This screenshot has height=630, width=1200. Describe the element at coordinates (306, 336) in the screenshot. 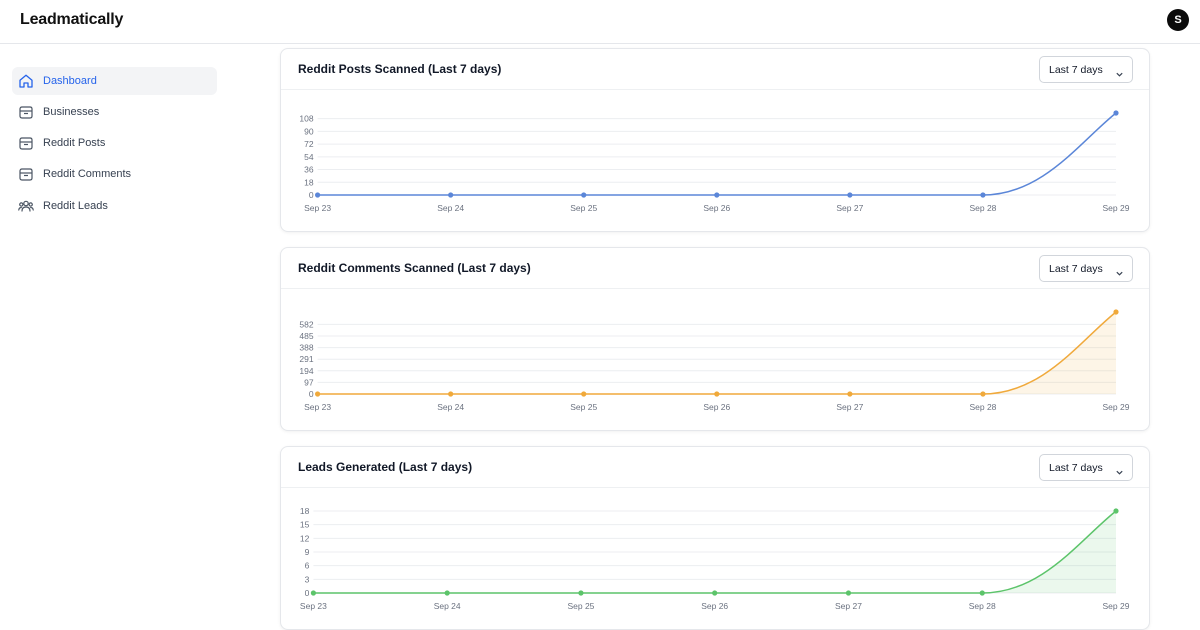

I see `y-tick-label: 485` at that location.